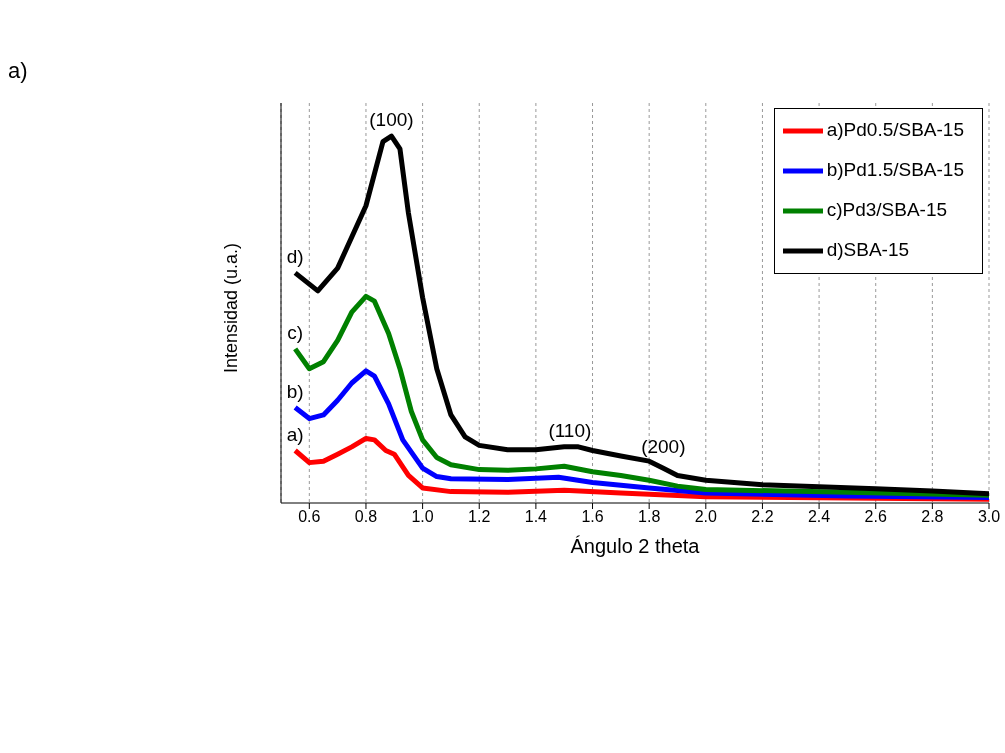 The image size is (1005, 753). What do you see at coordinates (895, 130) in the screenshot?
I see `legend-label: a)Pd0.5/SBA-15` at bounding box center [895, 130].